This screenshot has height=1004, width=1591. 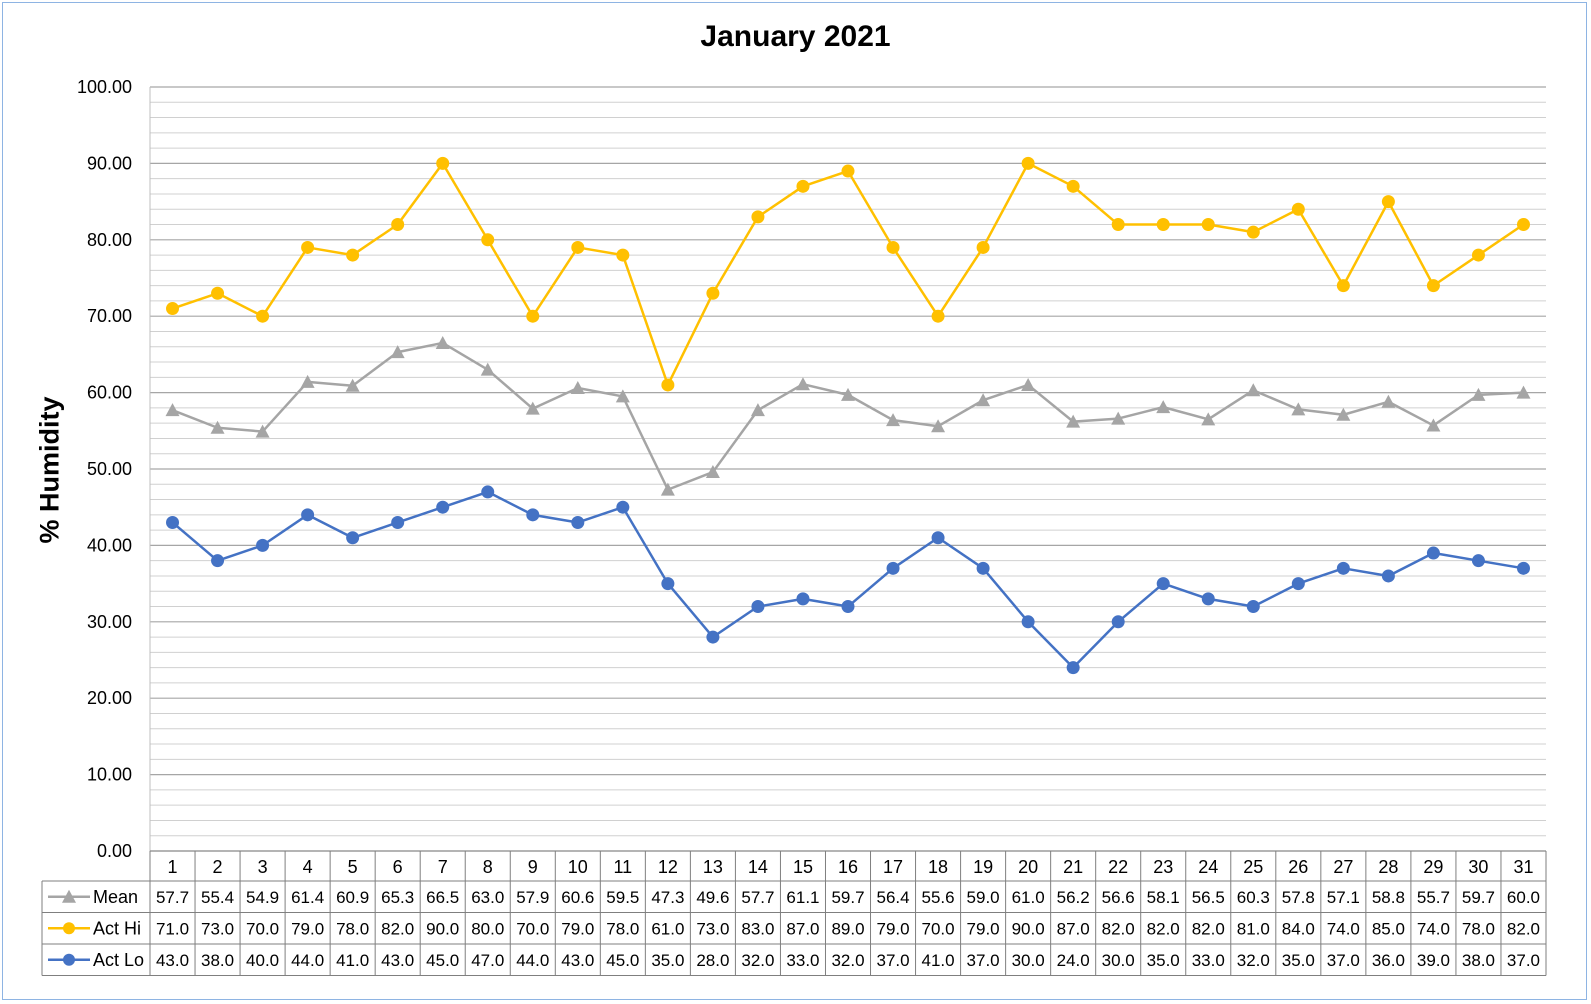 What do you see at coordinates (1073, 867) in the screenshot?
I see `x-tick-label: 21` at bounding box center [1073, 867].